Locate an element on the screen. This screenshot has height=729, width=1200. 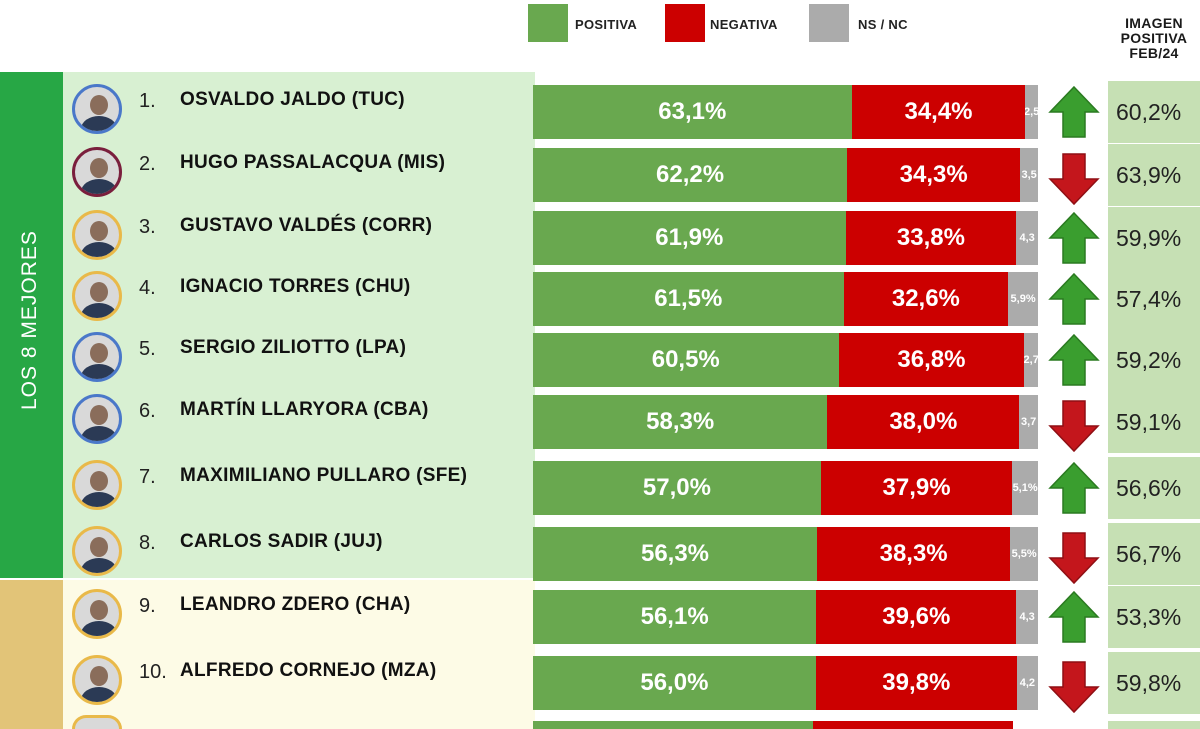
bar-nsnc-label: 4,2 is located at coordinates (1027, 683).